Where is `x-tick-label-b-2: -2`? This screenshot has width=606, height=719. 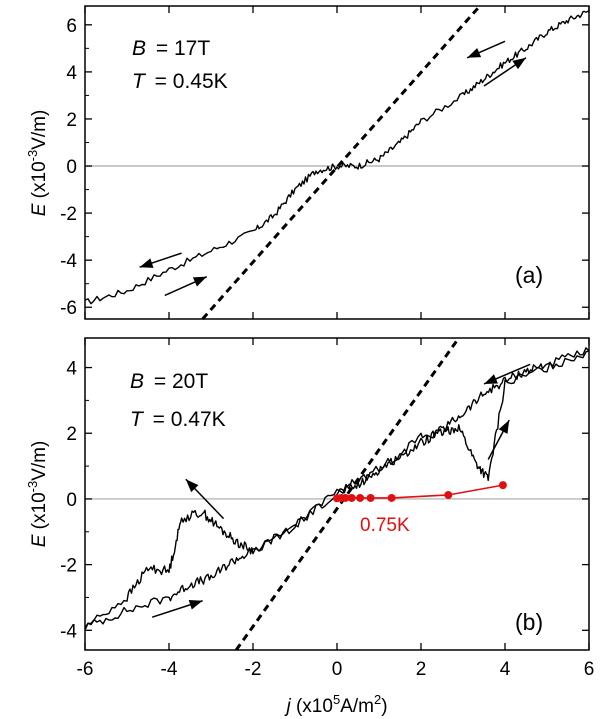
x-tick-label-b-2: -2 is located at coordinates (253, 669).